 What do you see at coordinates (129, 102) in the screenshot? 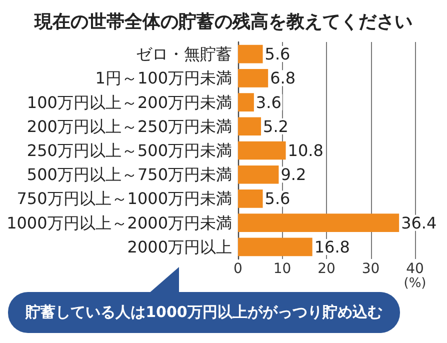
I see `y-tick-label: 100万円以上～200万円未満` at bounding box center [129, 102].